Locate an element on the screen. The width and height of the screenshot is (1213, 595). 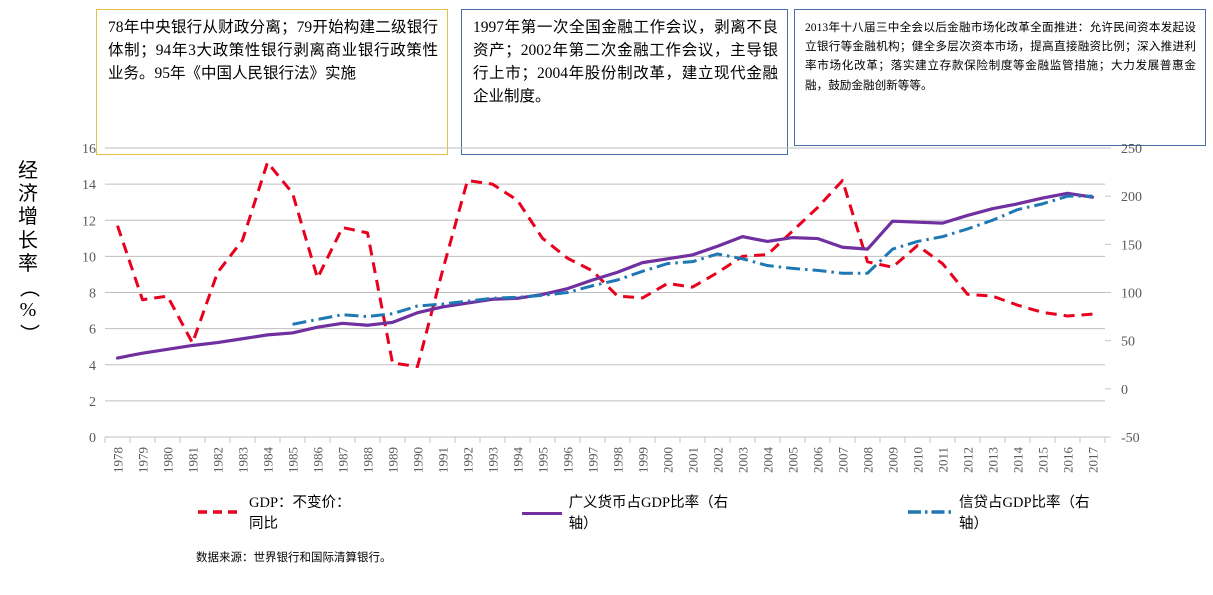
data-source-note: 数据来源：世界银行和国际清算银行。 is located at coordinates (294, 558).